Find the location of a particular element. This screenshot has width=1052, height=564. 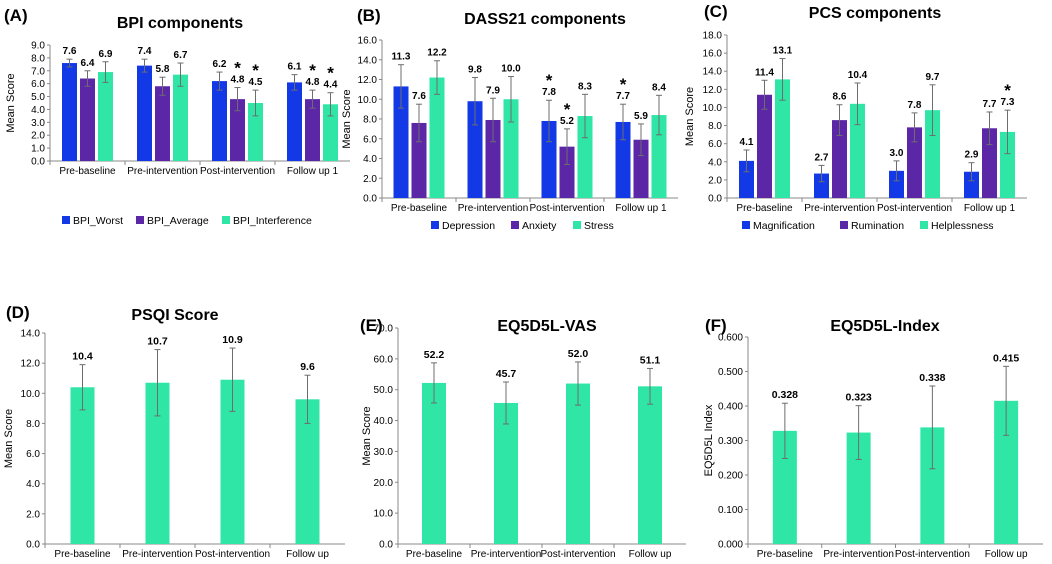

legend-label: BPI_Average is located at coordinates (178, 221).